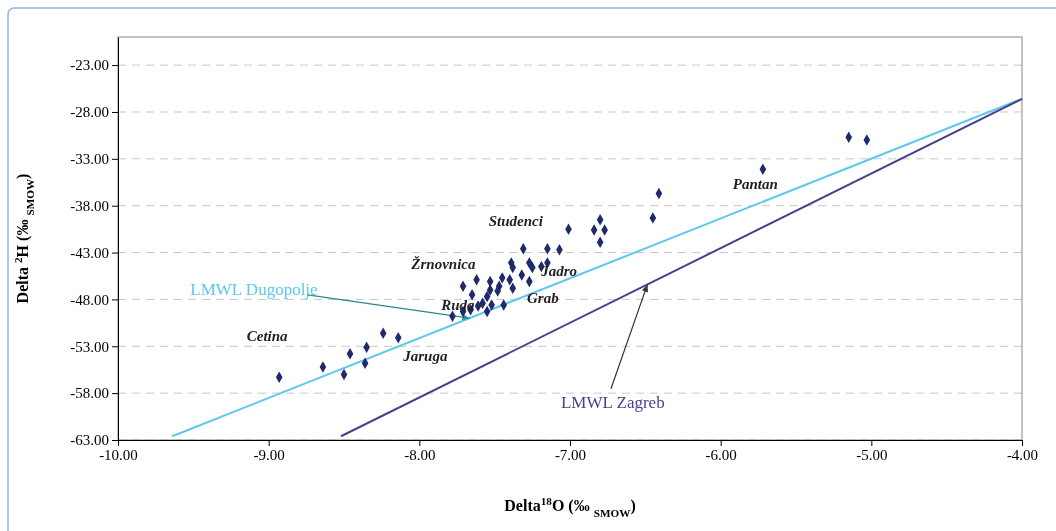 This screenshot has width=1056, height=531. I want to click on x-tick-label: -10.00, so click(118, 454).